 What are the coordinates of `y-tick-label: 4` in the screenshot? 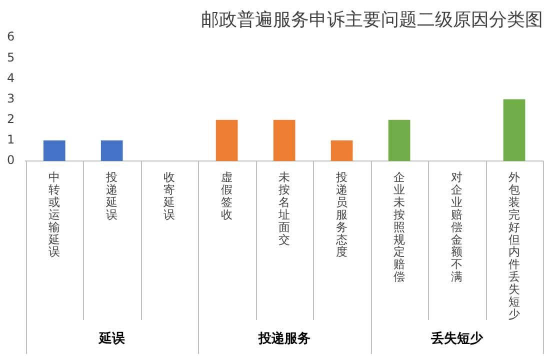 It's located at (10, 77).